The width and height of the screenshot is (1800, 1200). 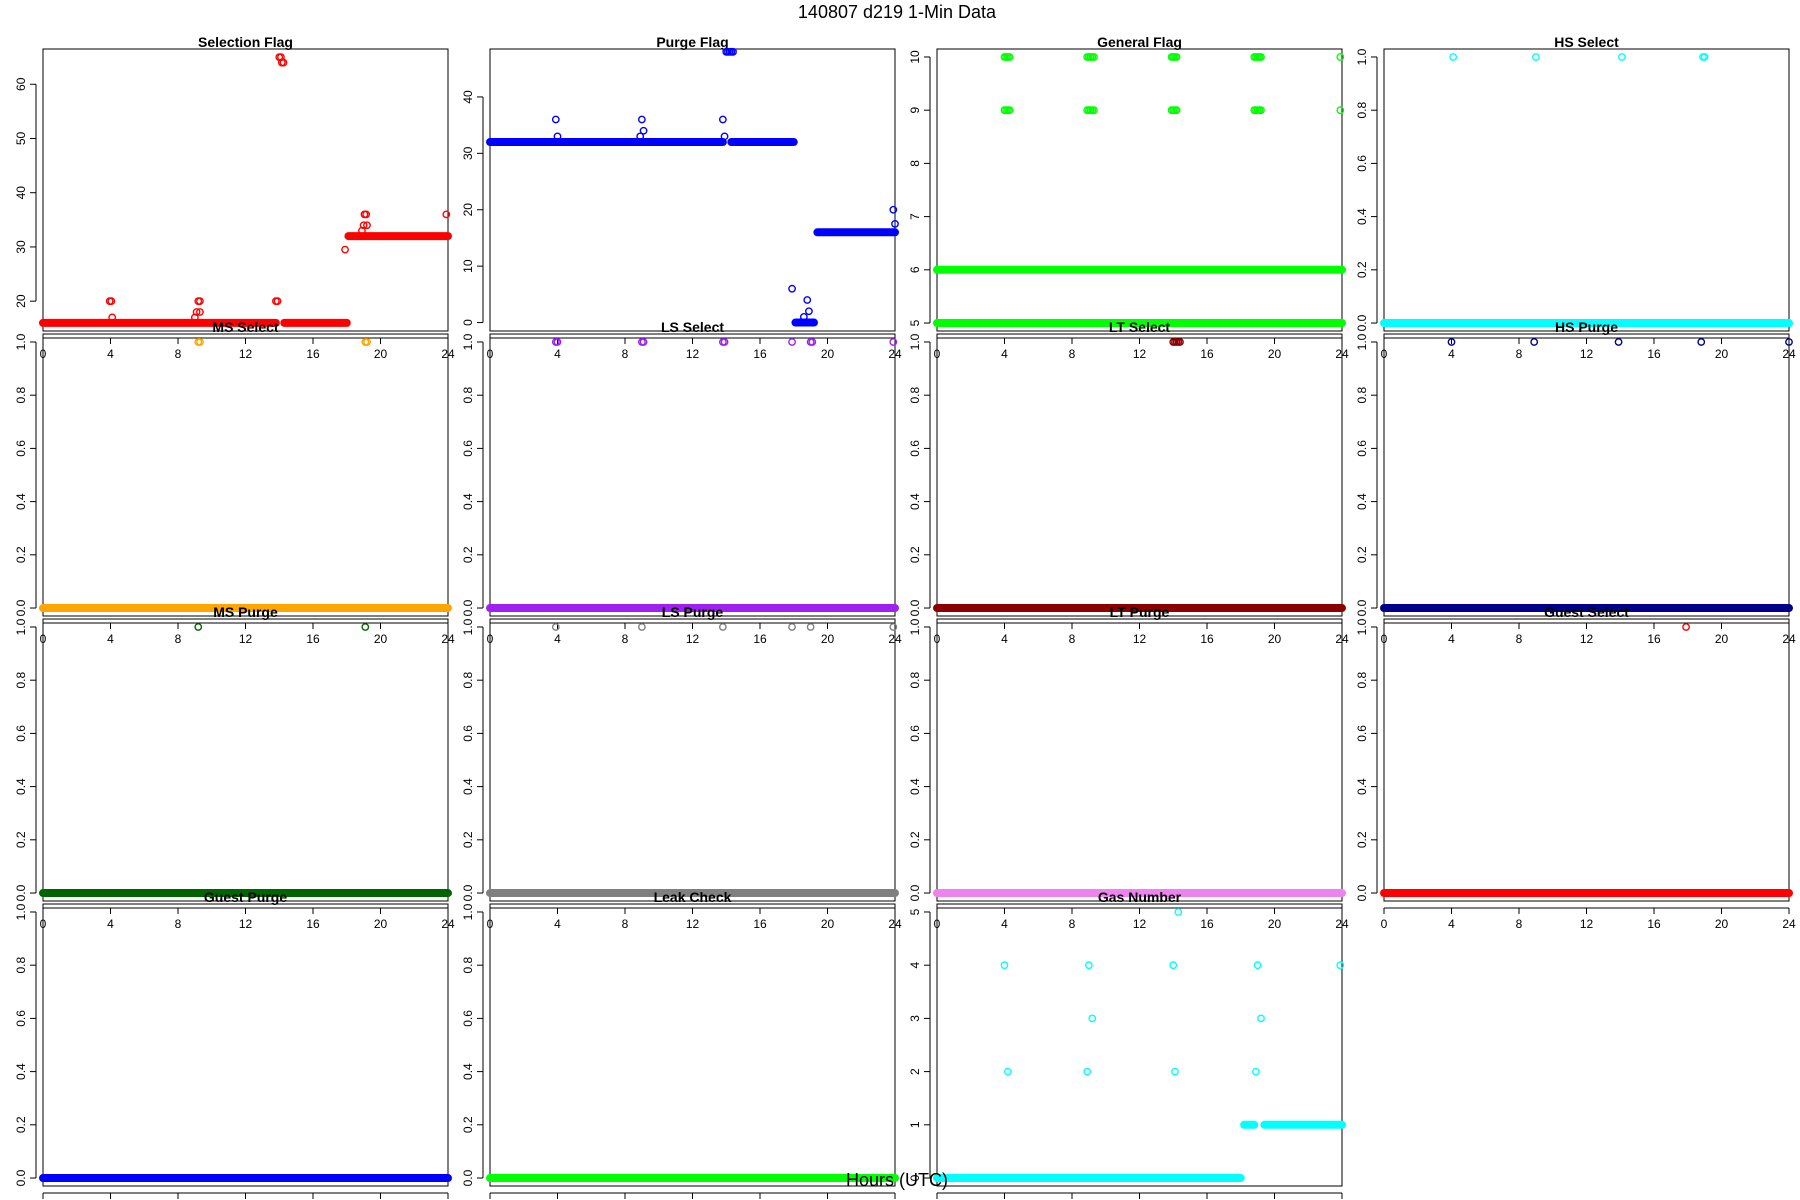 I want to click on y-tick-label: 50, so click(x=21, y=138).